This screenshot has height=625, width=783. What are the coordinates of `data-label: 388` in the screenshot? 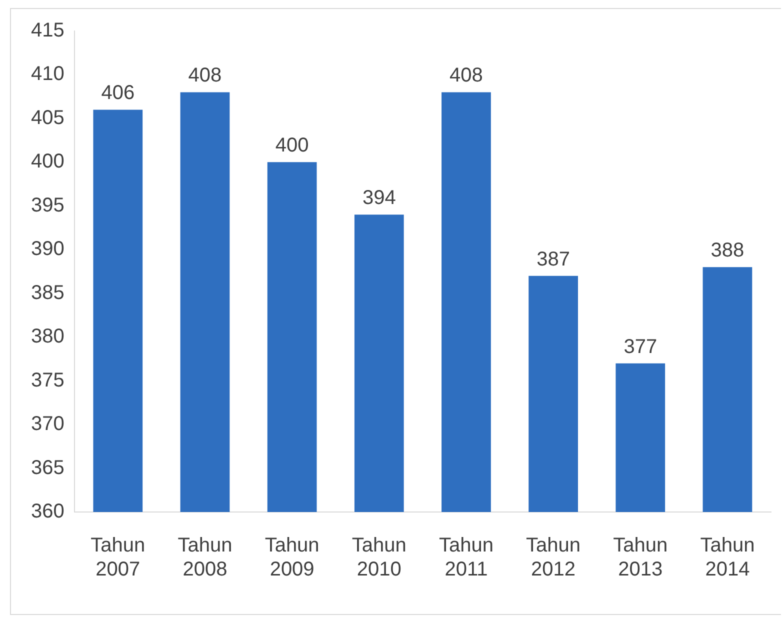 It's located at (727, 251).